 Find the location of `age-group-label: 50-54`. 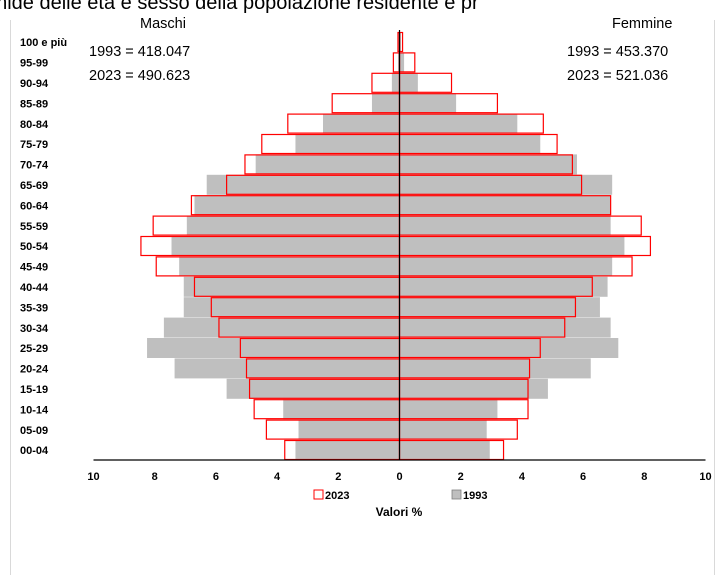

age-group-label: 50-54 is located at coordinates (34, 247).